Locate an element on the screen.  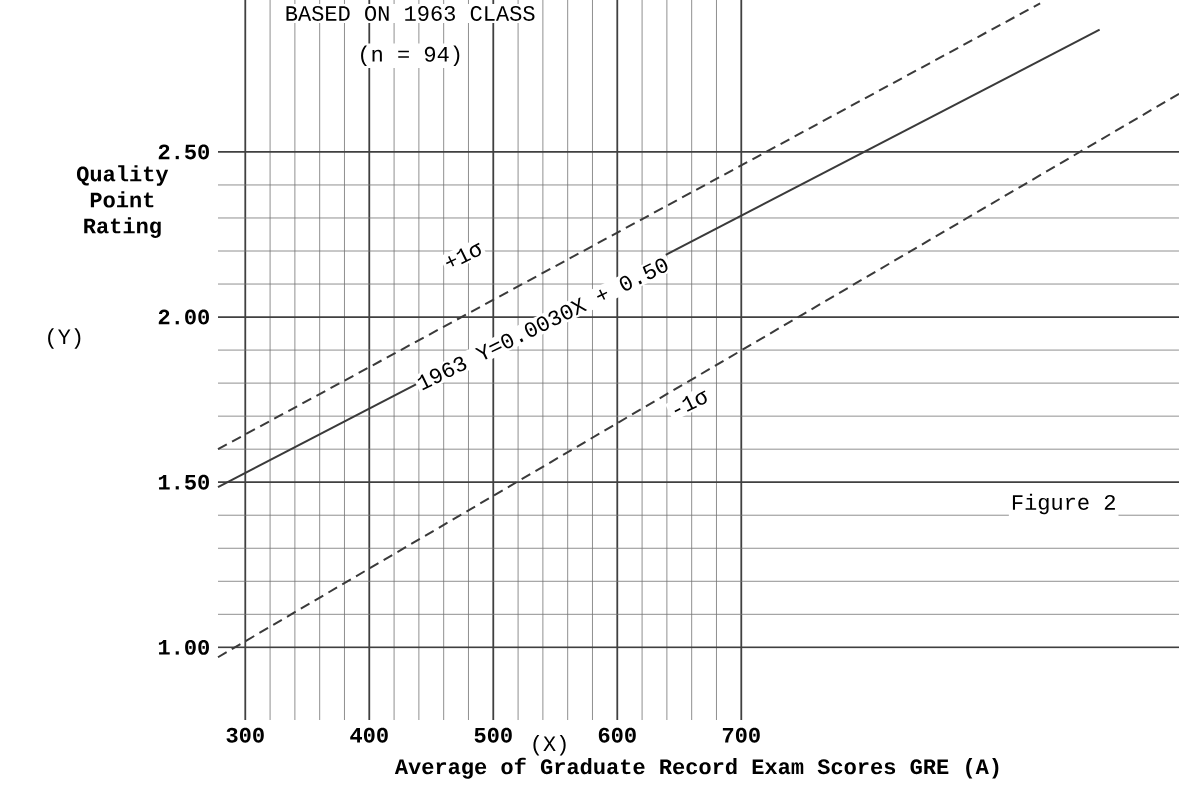
x-tick-label: 700 is located at coordinates (741, 735).